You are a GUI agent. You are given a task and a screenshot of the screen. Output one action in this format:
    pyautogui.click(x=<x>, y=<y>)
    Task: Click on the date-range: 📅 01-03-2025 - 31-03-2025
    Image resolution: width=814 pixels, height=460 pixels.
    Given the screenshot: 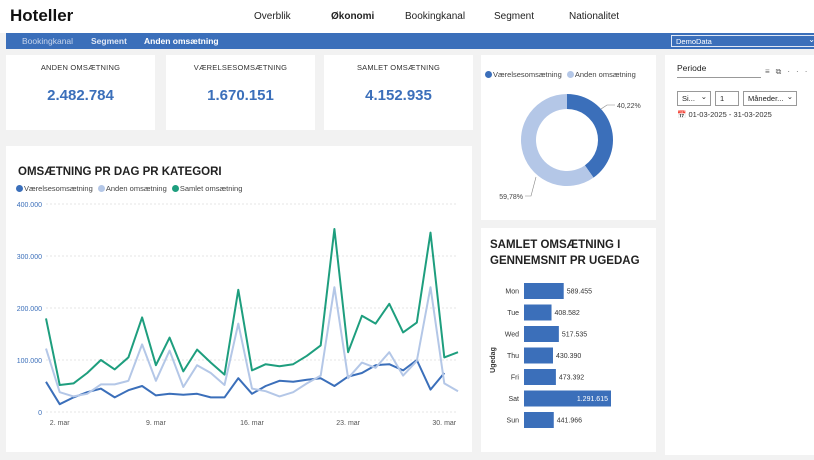 What is the action you would take?
    pyautogui.click(x=724, y=114)
    